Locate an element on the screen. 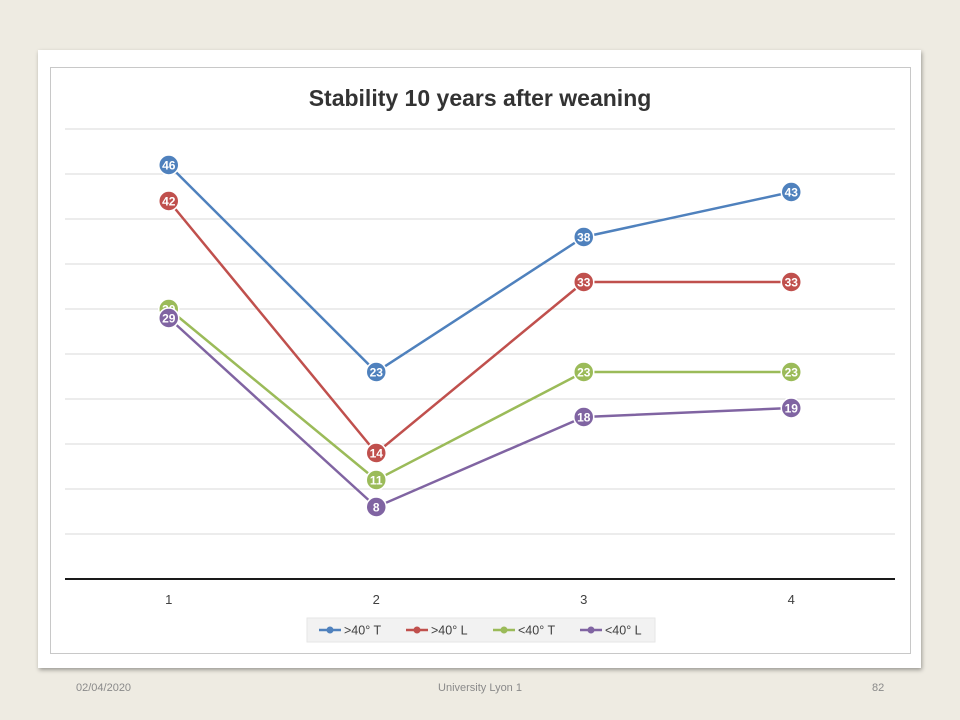 This screenshot has width=960, height=720. data-label: 8 is located at coordinates (376, 508).